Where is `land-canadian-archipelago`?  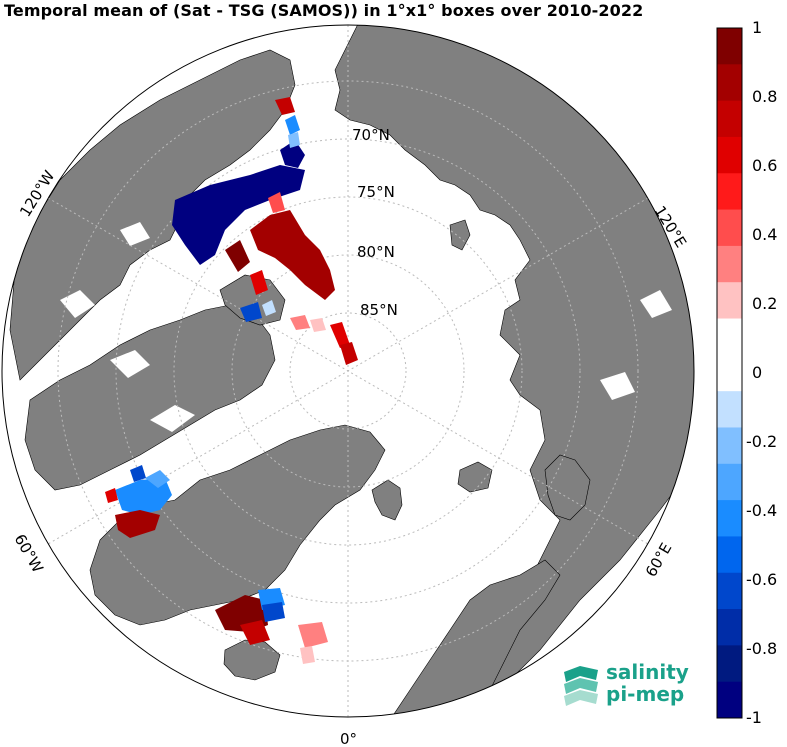
land-canadian-archipelago is located at coordinates (150, 397).